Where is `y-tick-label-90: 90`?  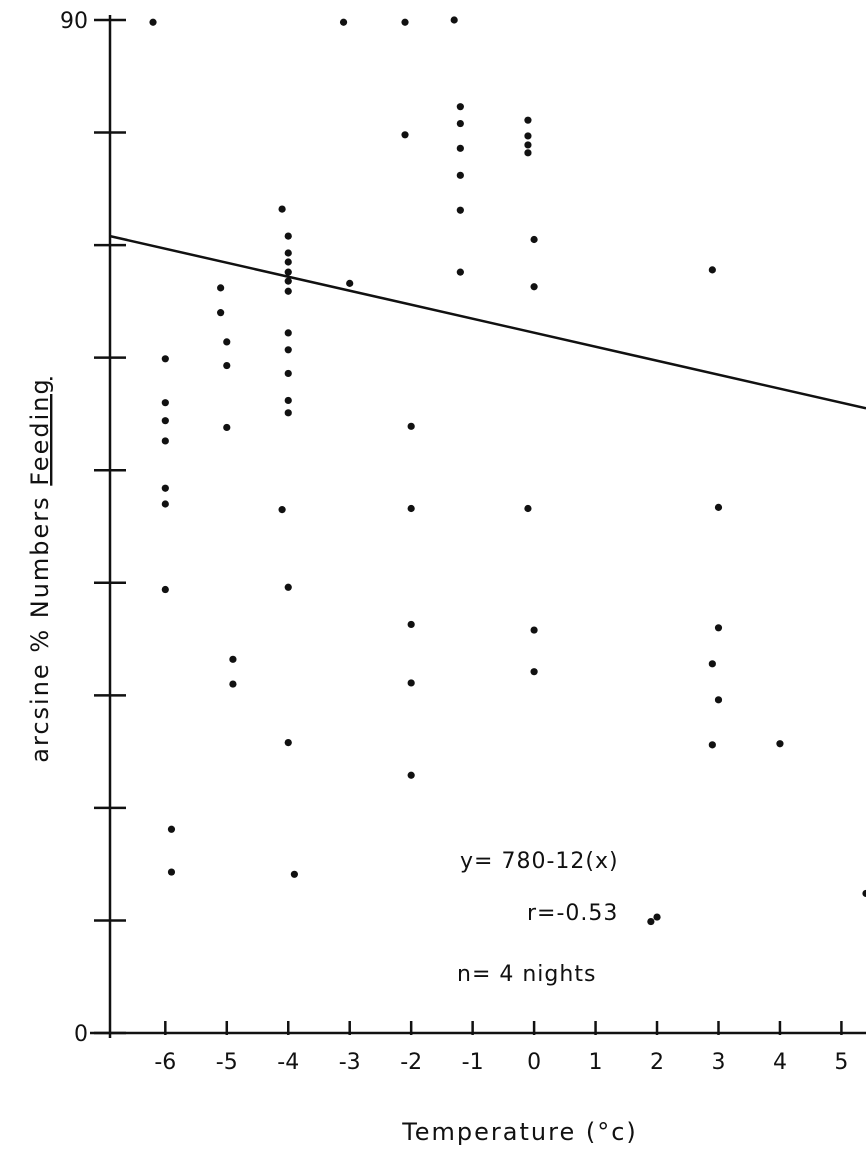 y-tick-label-90: 90 is located at coordinates (74, 21).